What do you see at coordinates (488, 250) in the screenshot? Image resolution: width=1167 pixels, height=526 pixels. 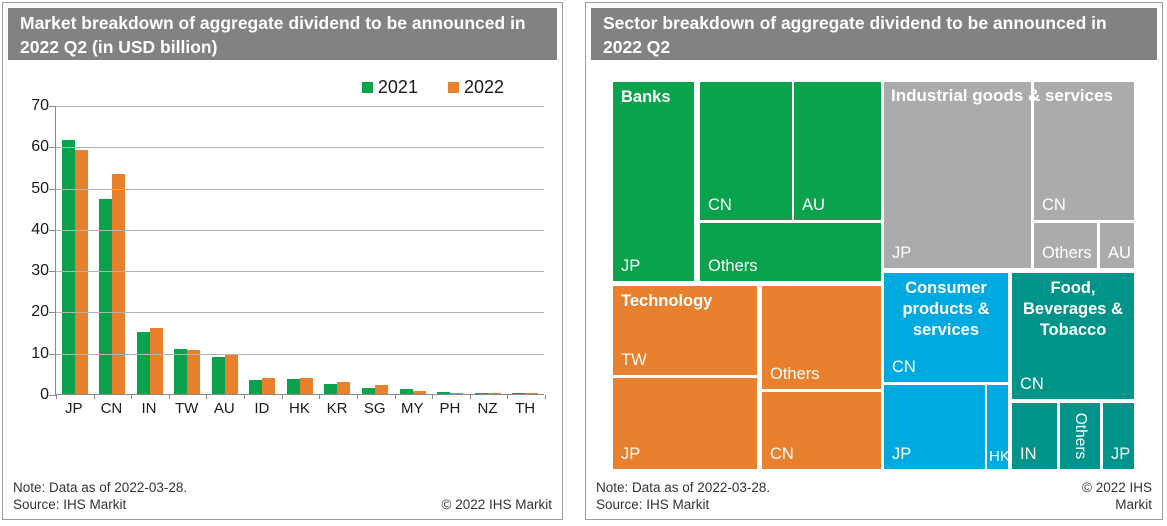 I see `bar-group-nz` at bounding box center [488, 250].